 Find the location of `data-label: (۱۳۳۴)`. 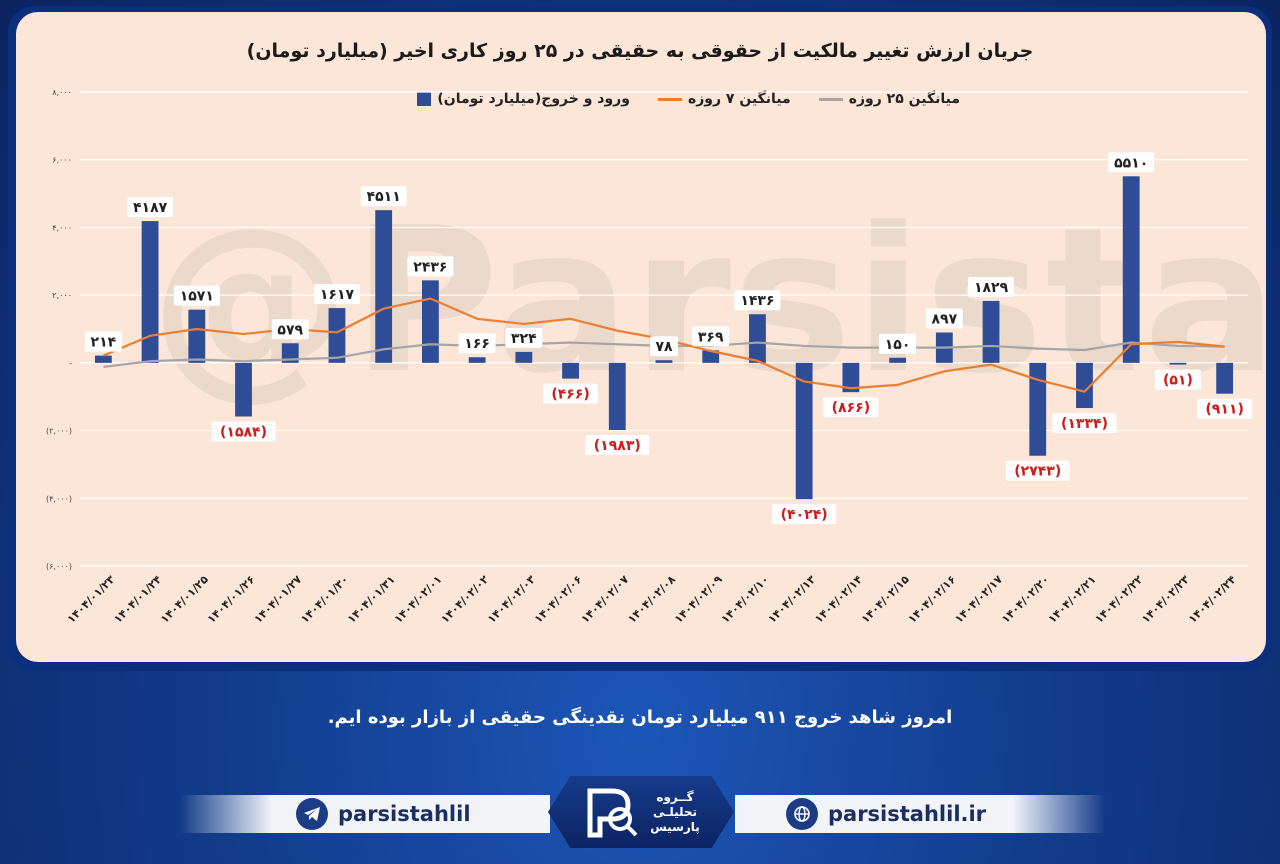

data-label: (۱۳۳۴) is located at coordinates (1084, 424).